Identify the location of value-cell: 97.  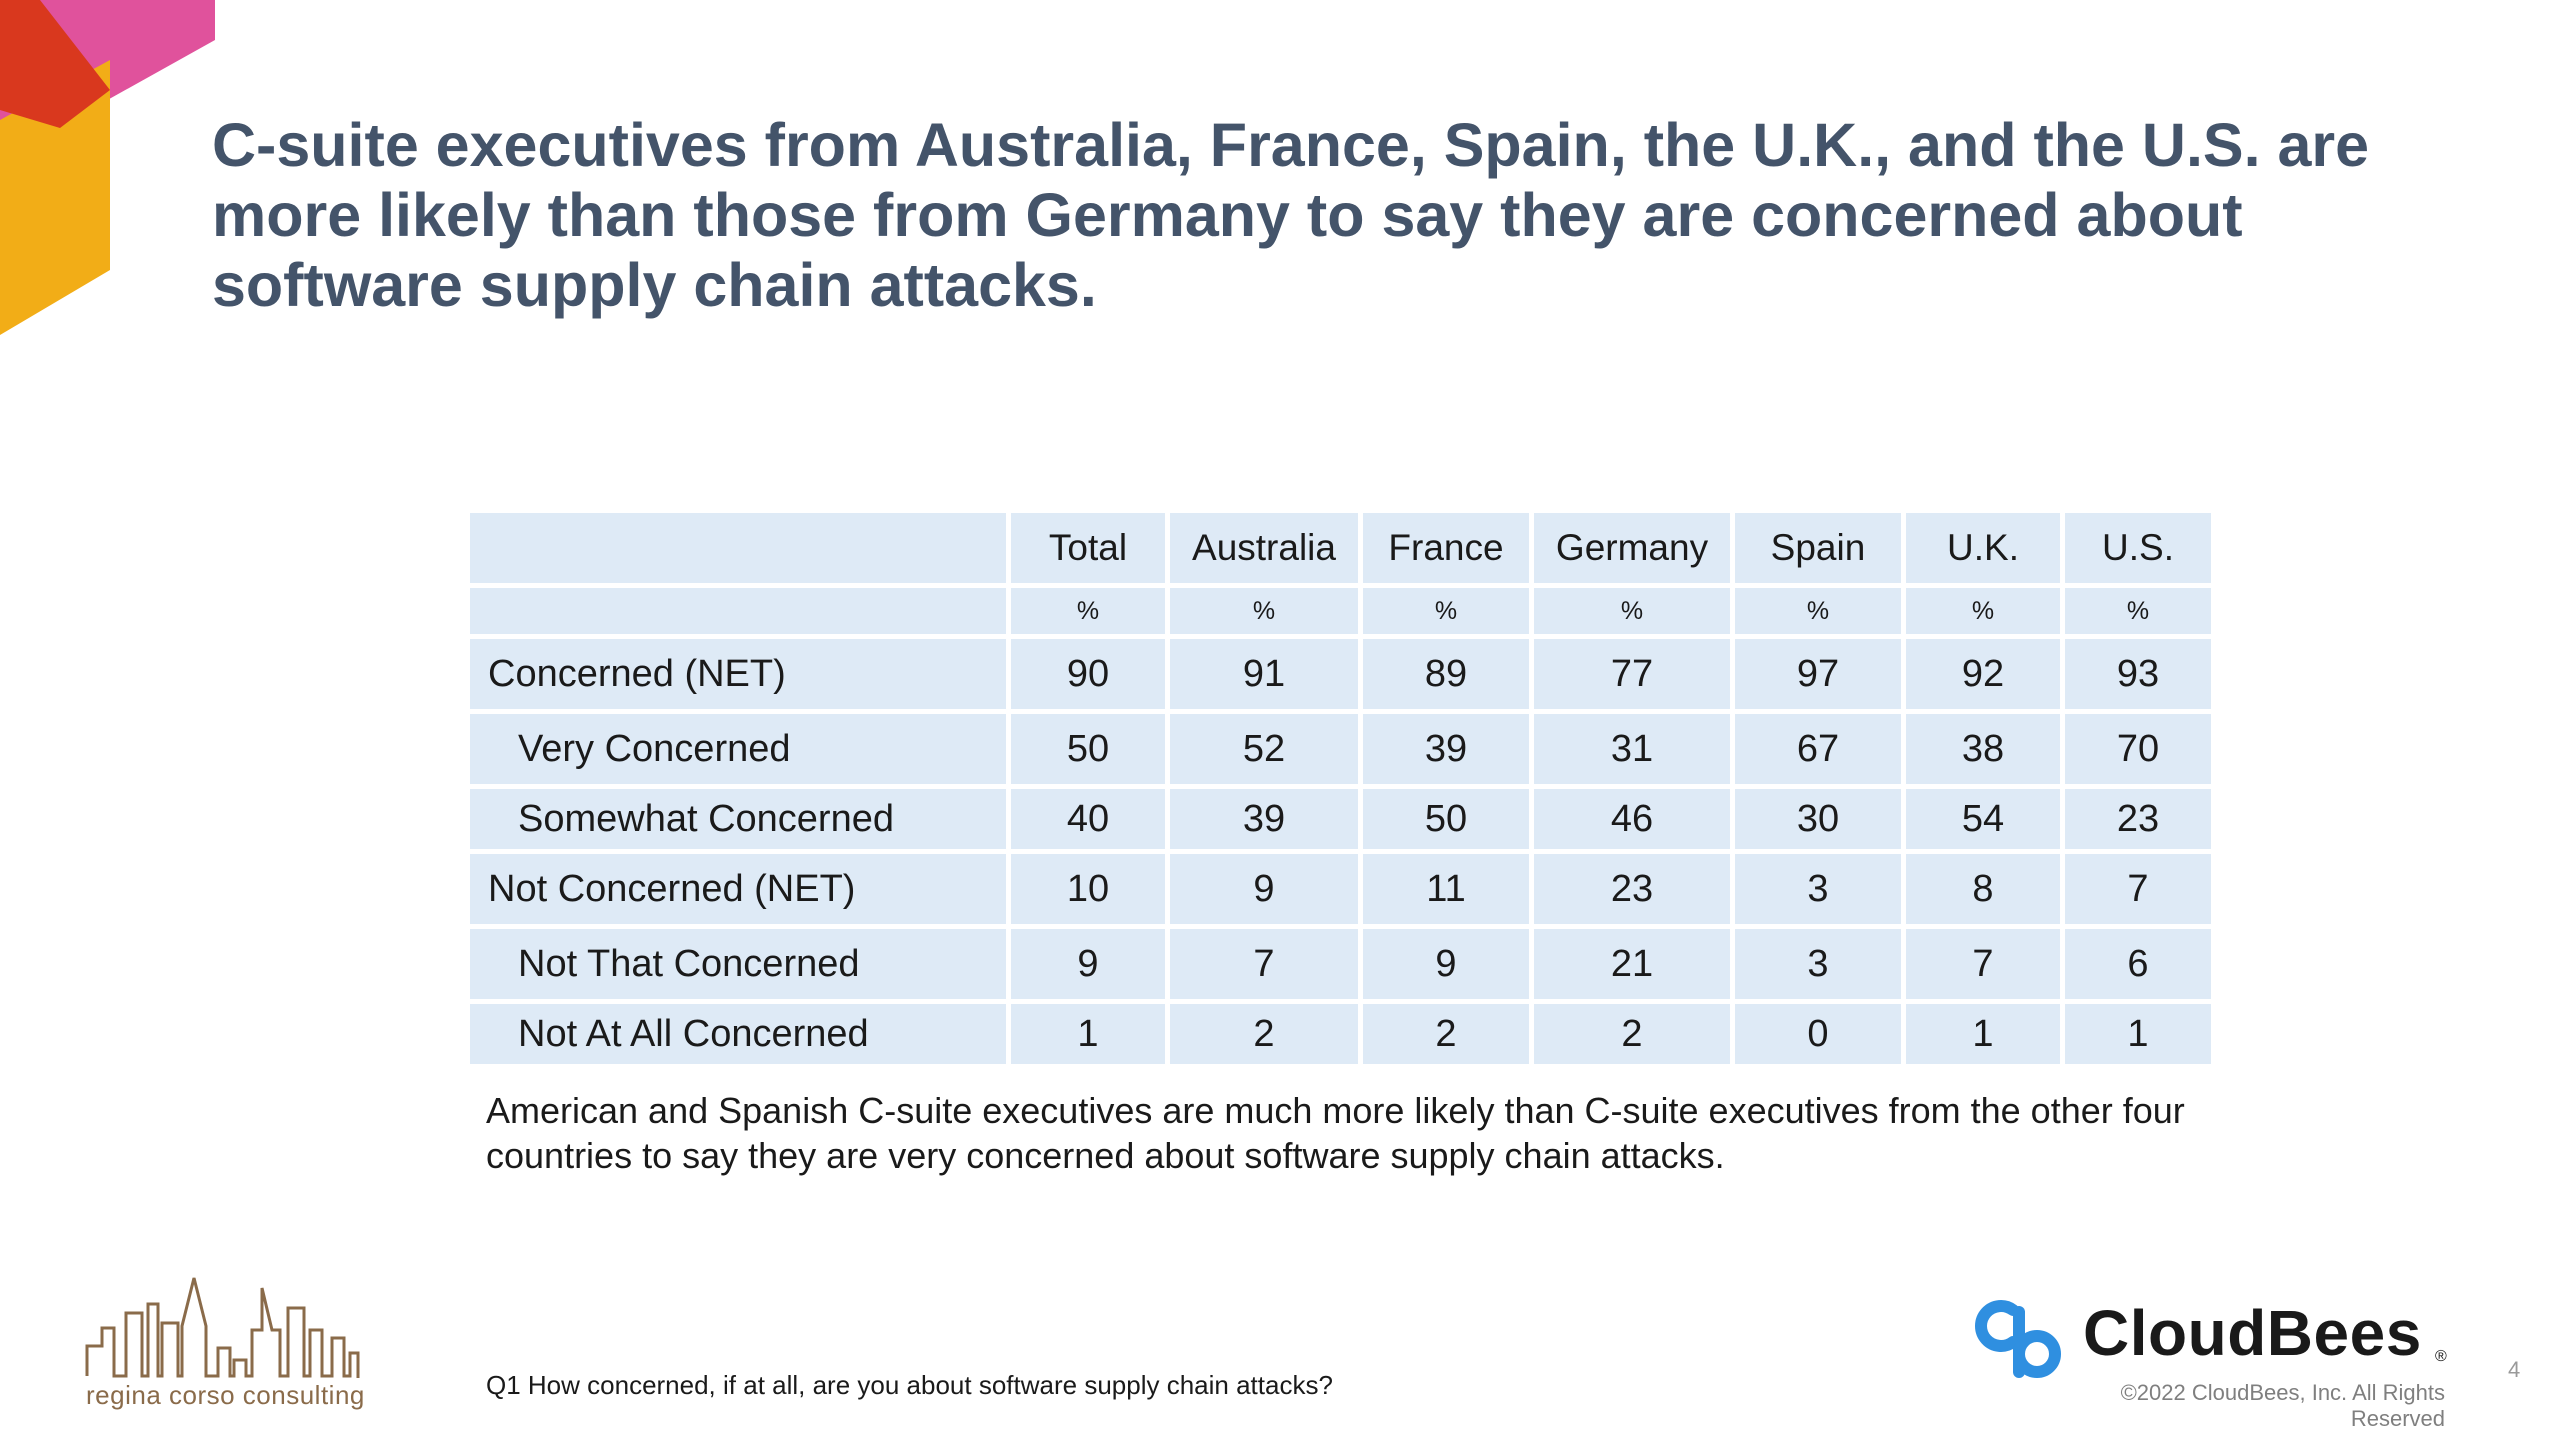
(1818, 674).